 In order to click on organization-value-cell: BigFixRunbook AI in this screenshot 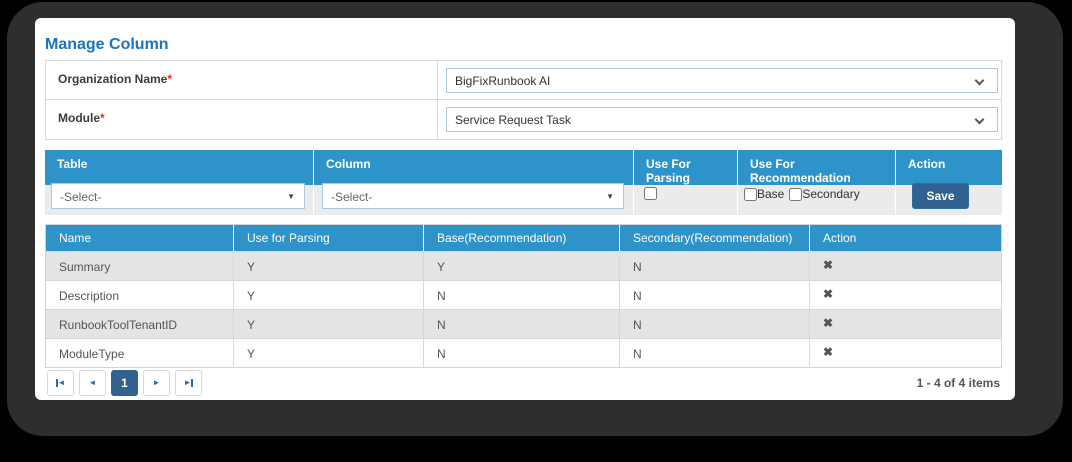, I will do `click(719, 80)`.